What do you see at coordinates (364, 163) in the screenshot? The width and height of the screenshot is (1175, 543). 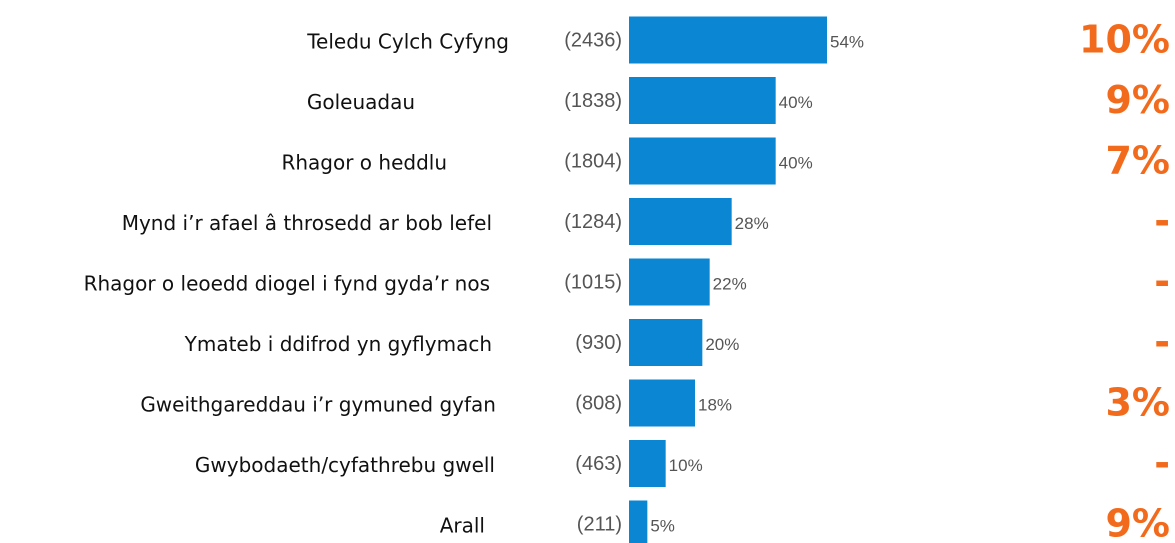 I see `category-label: Rhagor o heddlu` at bounding box center [364, 163].